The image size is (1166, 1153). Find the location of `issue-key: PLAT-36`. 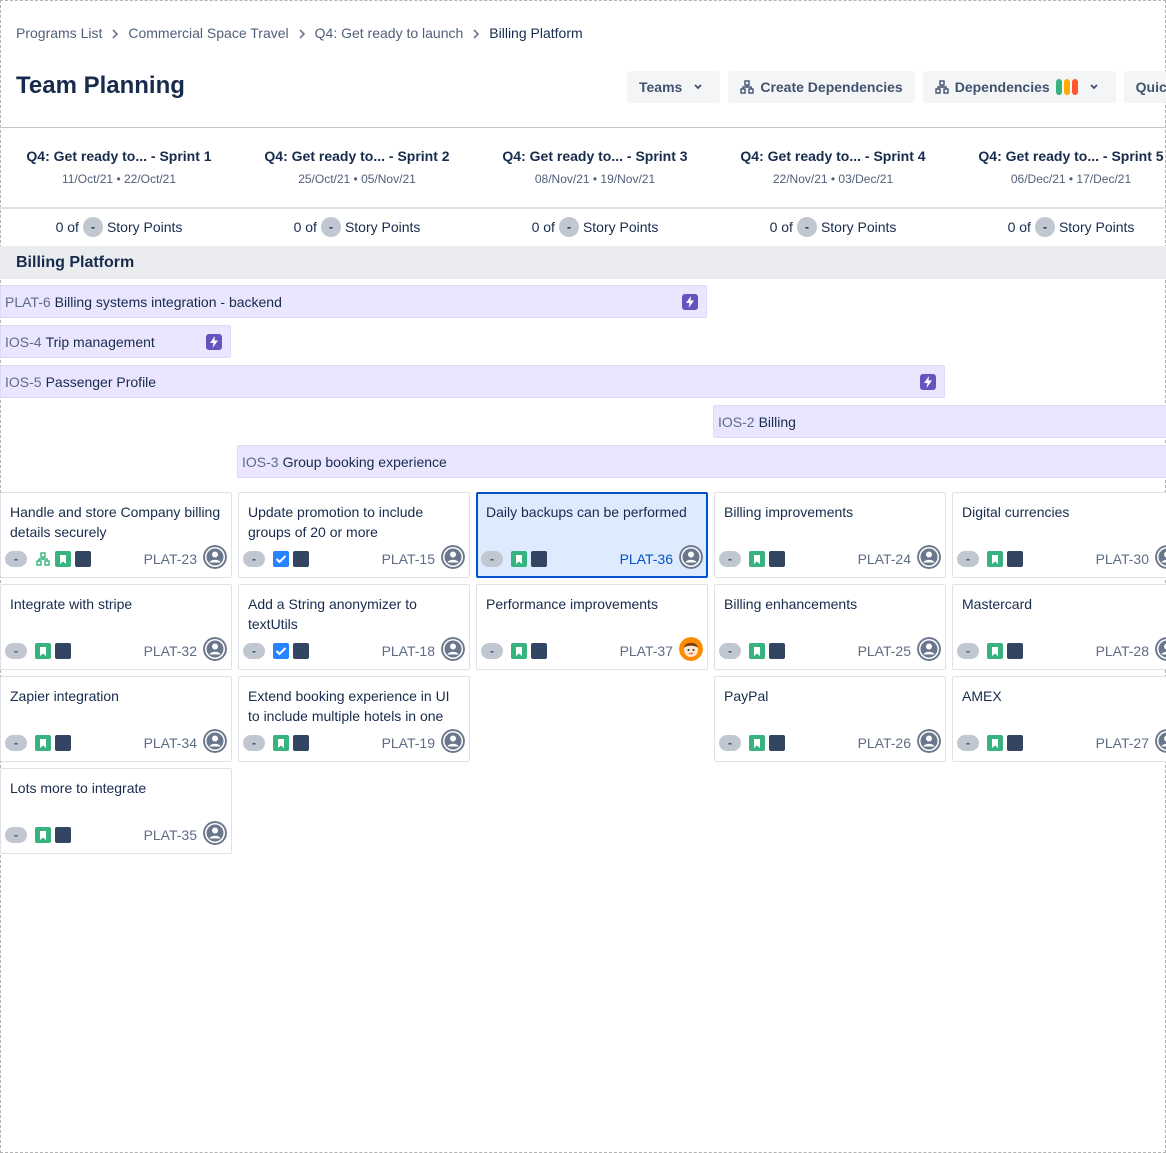

issue-key: PLAT-36 is located at coordinates (646, 559).